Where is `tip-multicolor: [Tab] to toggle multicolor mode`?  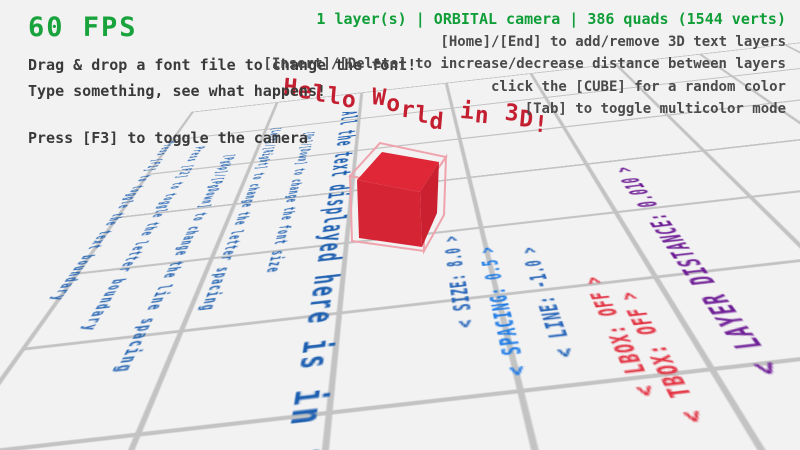
tip-multicolor: [Tab] to toggle multicolor mode is located at coordinates (655, 109).